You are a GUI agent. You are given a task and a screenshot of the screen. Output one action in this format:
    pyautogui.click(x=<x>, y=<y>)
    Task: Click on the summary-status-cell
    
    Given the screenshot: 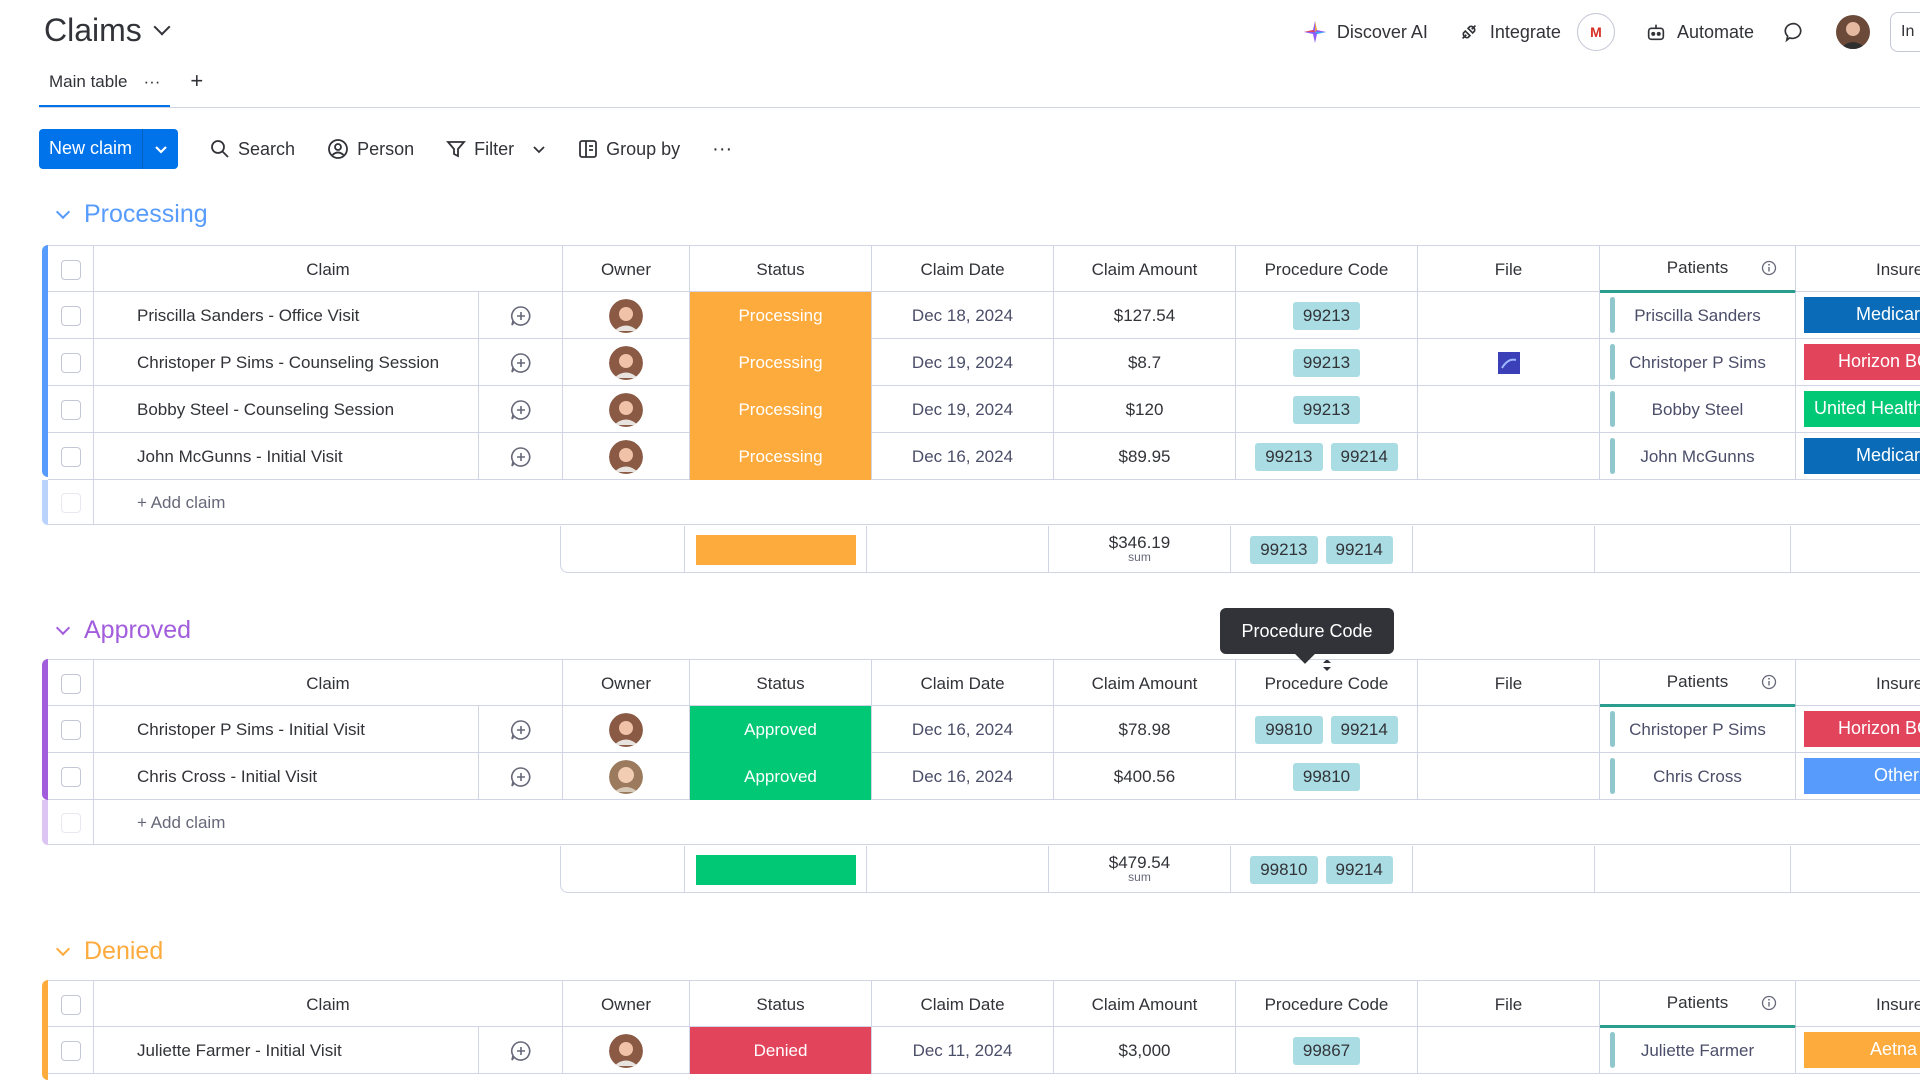 What is the action you would take?
    pyautogui.click(x=776, y=549)
    